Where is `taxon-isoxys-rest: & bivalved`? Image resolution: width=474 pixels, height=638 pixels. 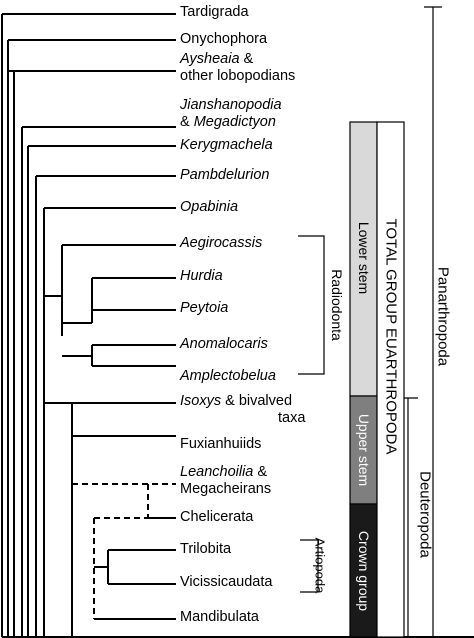 taxon-isoxys-rest: & bivalved is located at coordinates (257, 401).